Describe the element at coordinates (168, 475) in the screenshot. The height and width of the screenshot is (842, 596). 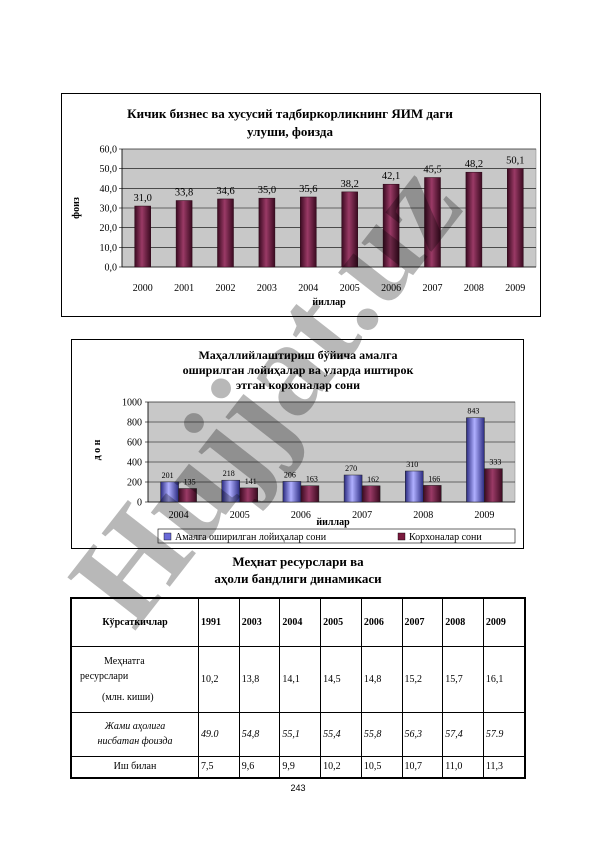
I see `chart2-data-label: 201` at that location.